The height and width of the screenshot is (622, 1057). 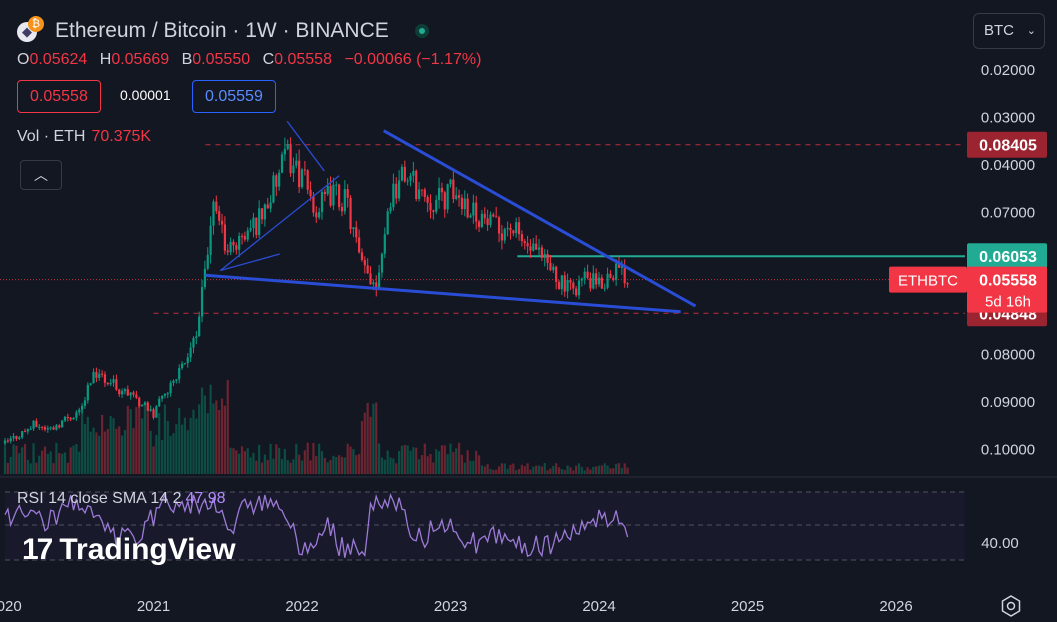 What do you see at coordinates (443, 293) in the screenshot?
I see `trendline` at bounding box center [443, 293].